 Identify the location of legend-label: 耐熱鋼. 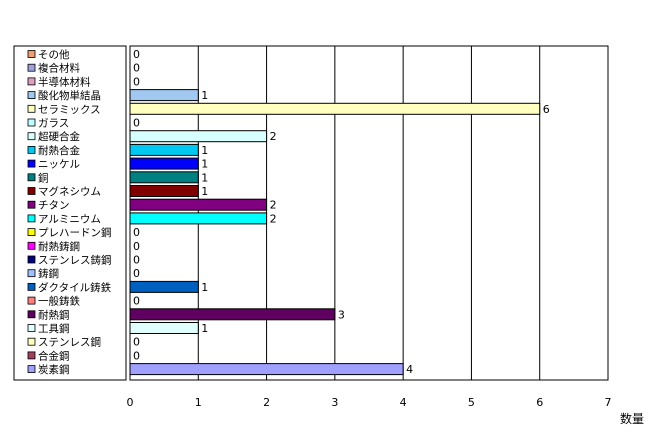
(54, 314).